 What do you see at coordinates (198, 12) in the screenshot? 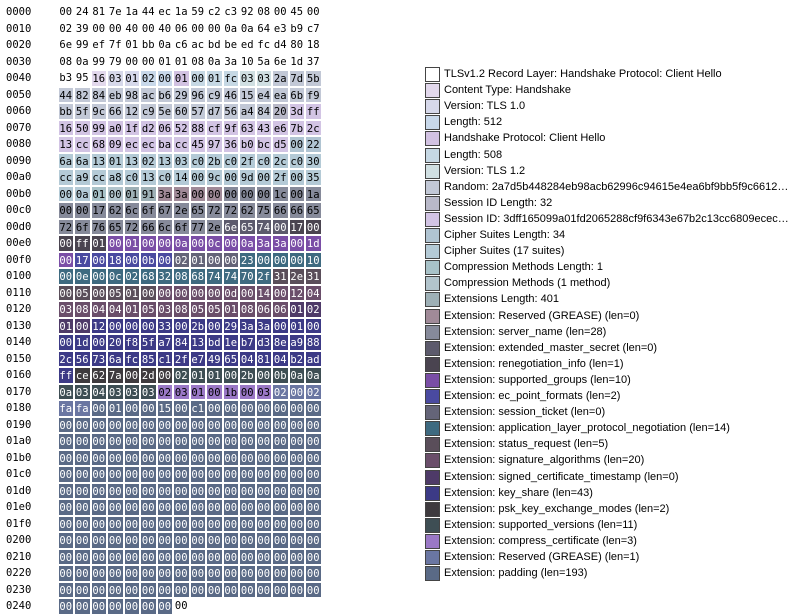
I see `hex-byte: 59` at bounding box center [198, 12].